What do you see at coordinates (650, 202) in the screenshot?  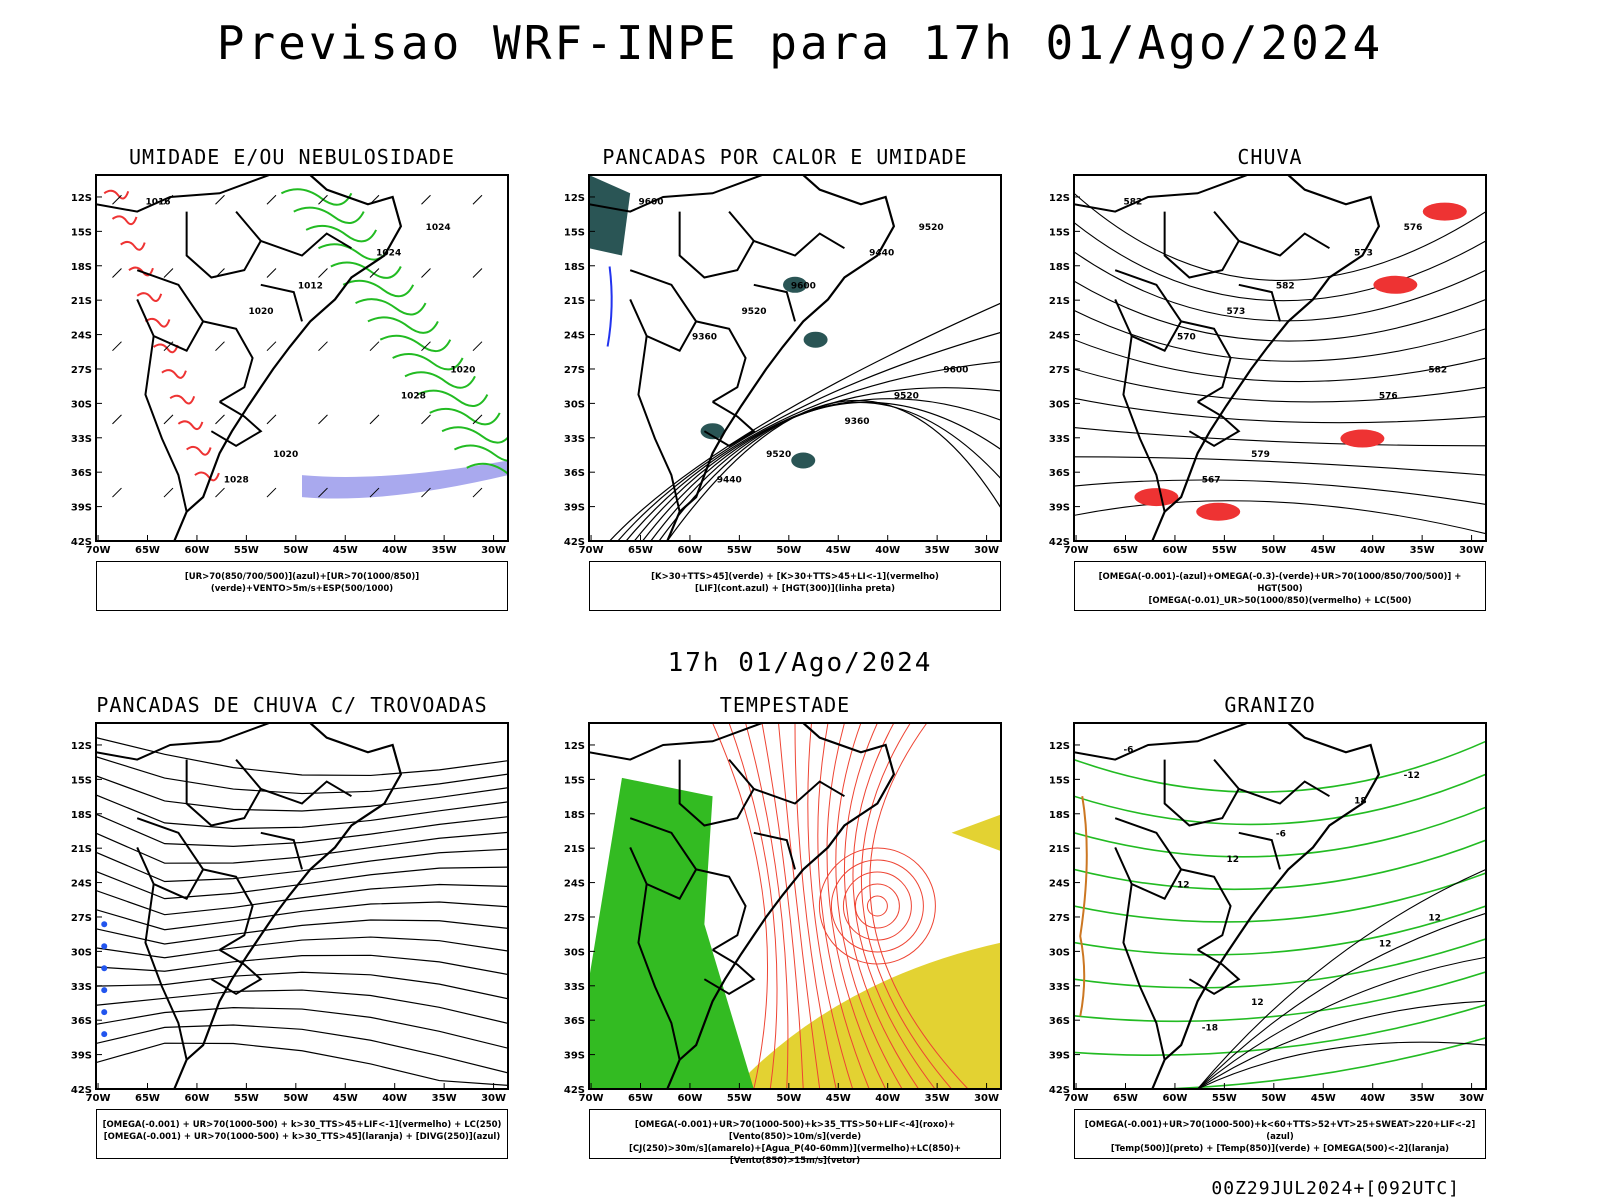 I see `contour-label: 9600` at bounding box center [650, 202].